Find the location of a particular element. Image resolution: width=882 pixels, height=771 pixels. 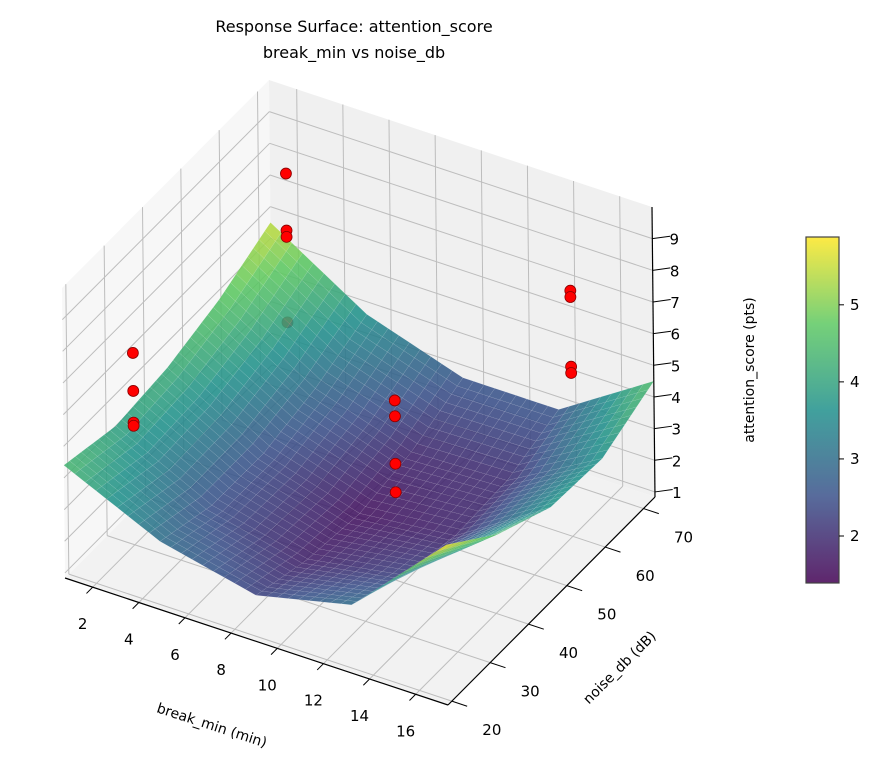

y-axis-line is located at coordinates (551, 601).